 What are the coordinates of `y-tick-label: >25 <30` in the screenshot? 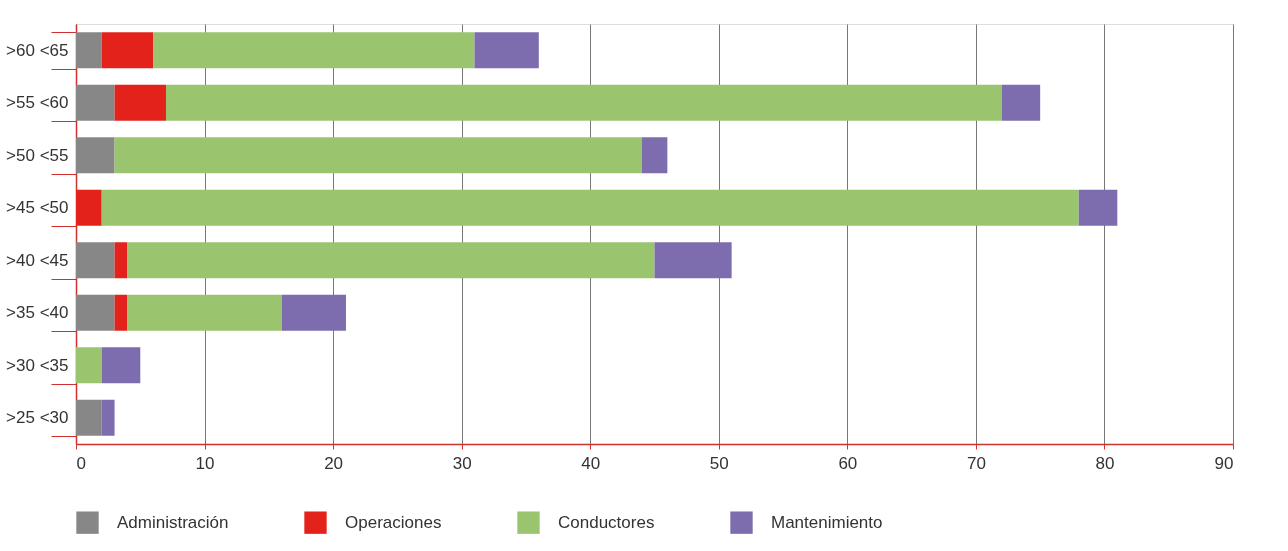 It's located at (37, 418).